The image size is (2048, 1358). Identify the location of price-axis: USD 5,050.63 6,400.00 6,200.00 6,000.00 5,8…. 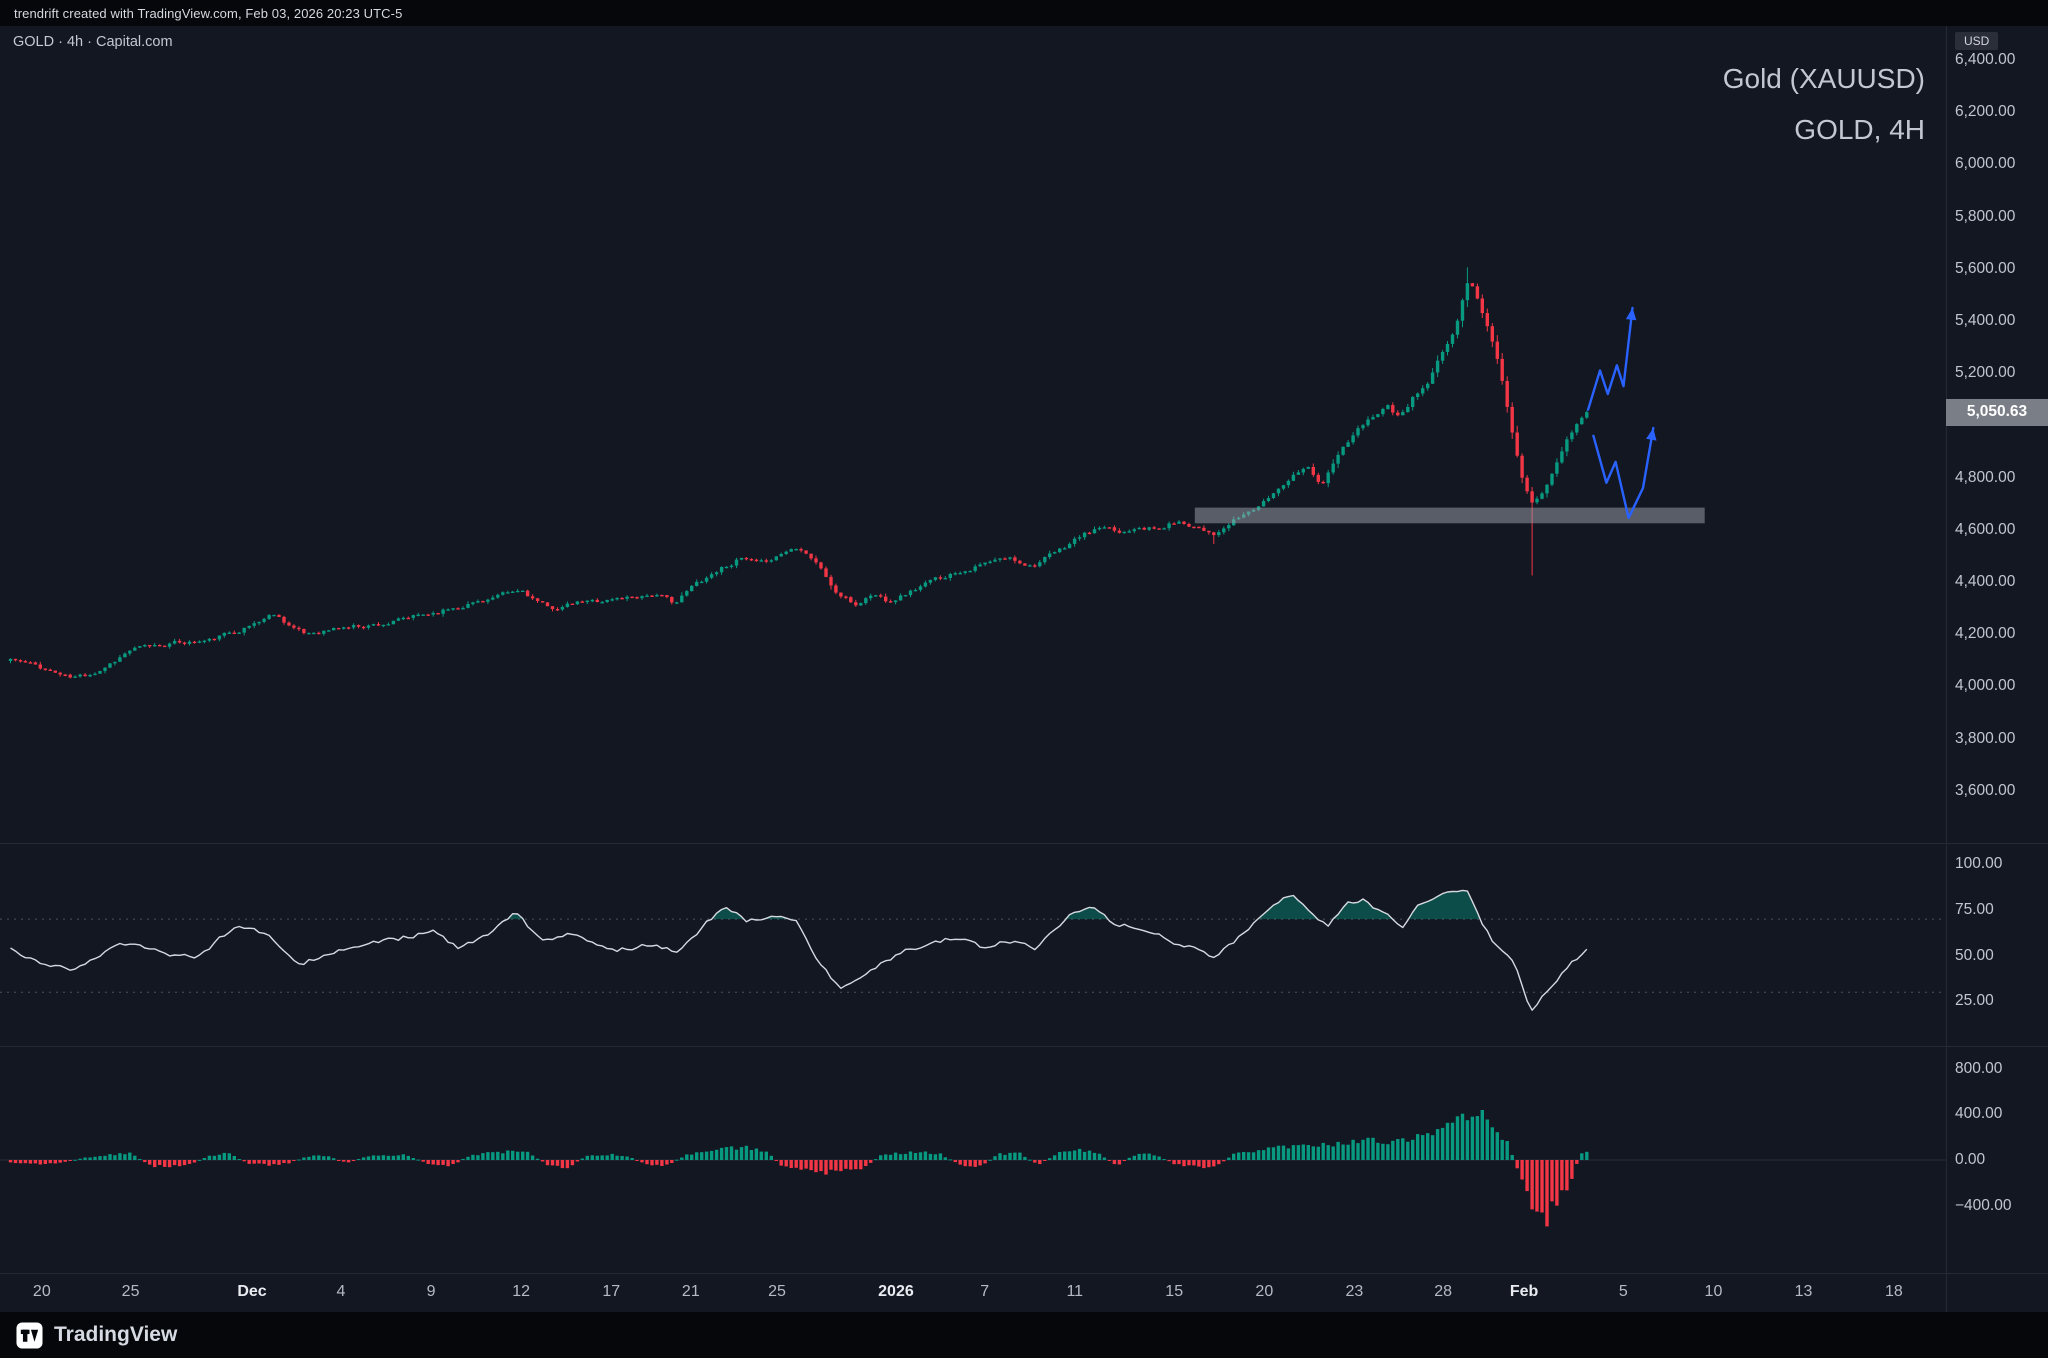
(1997, 669).